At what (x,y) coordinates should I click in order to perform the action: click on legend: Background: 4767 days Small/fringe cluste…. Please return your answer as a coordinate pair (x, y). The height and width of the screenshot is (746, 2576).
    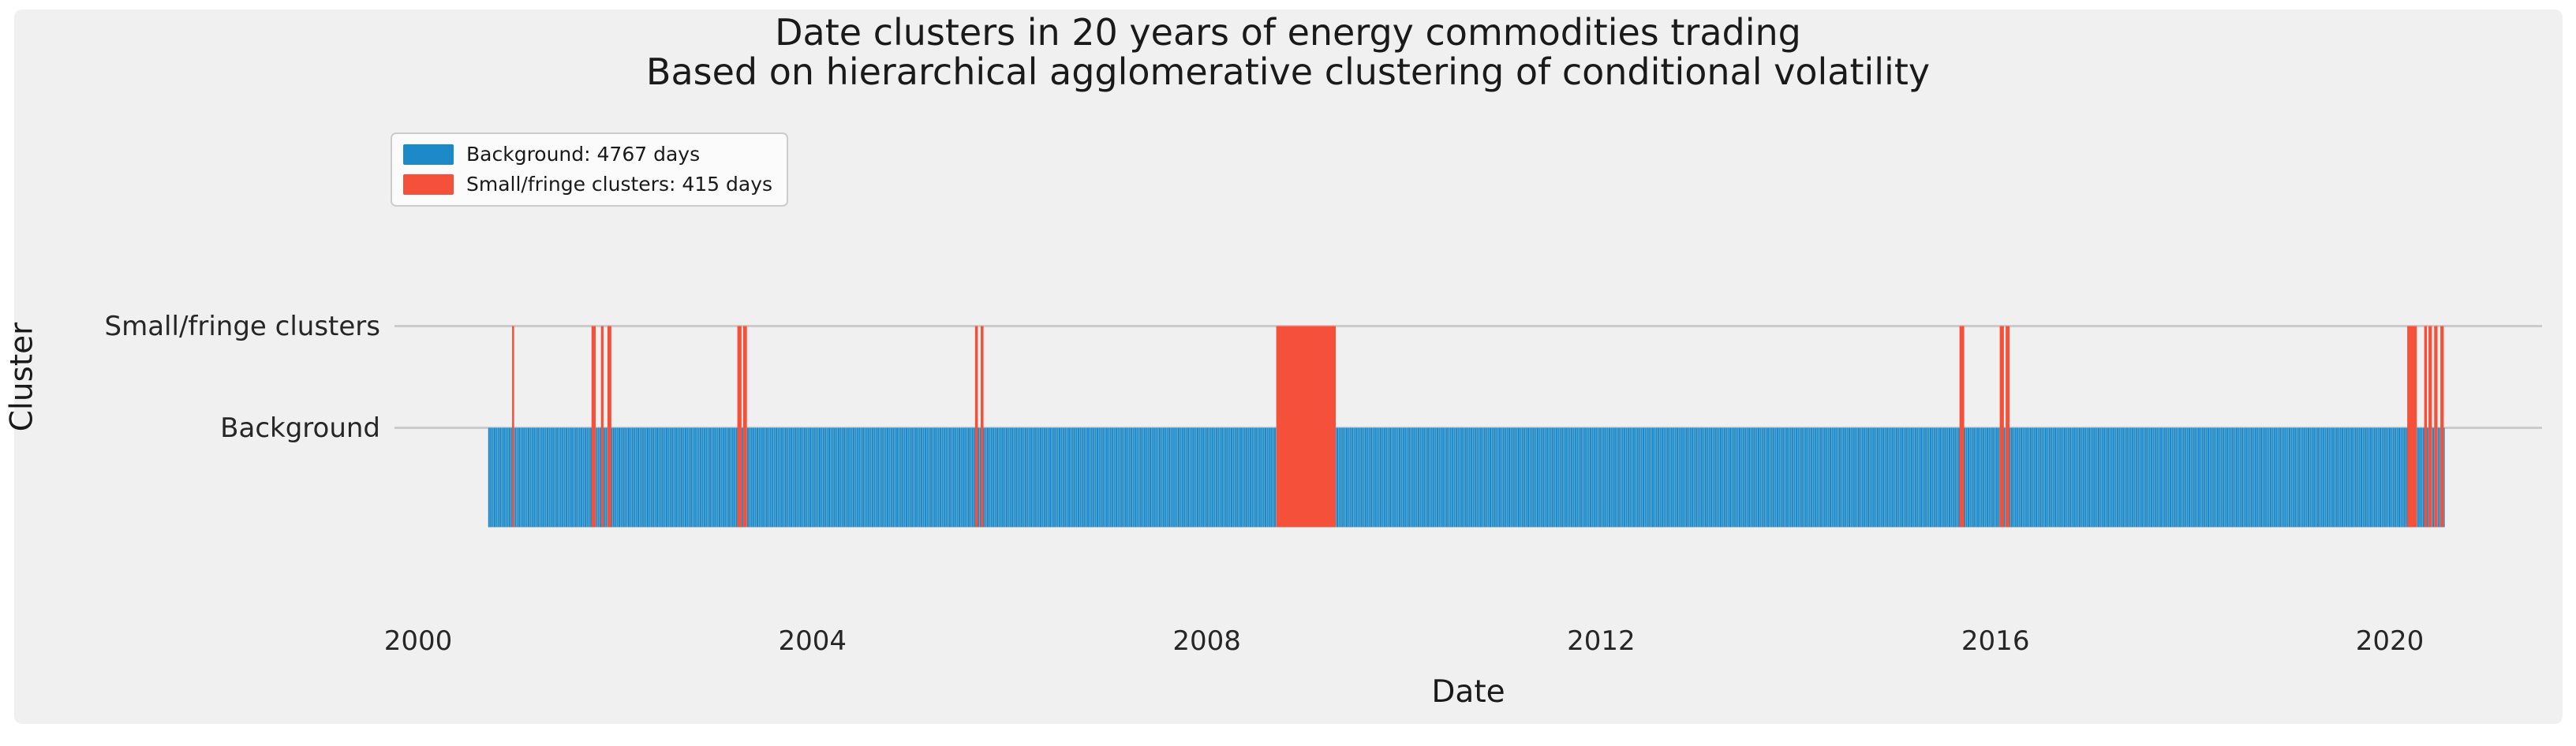
    Looking at the image, I should click on (590, 169).